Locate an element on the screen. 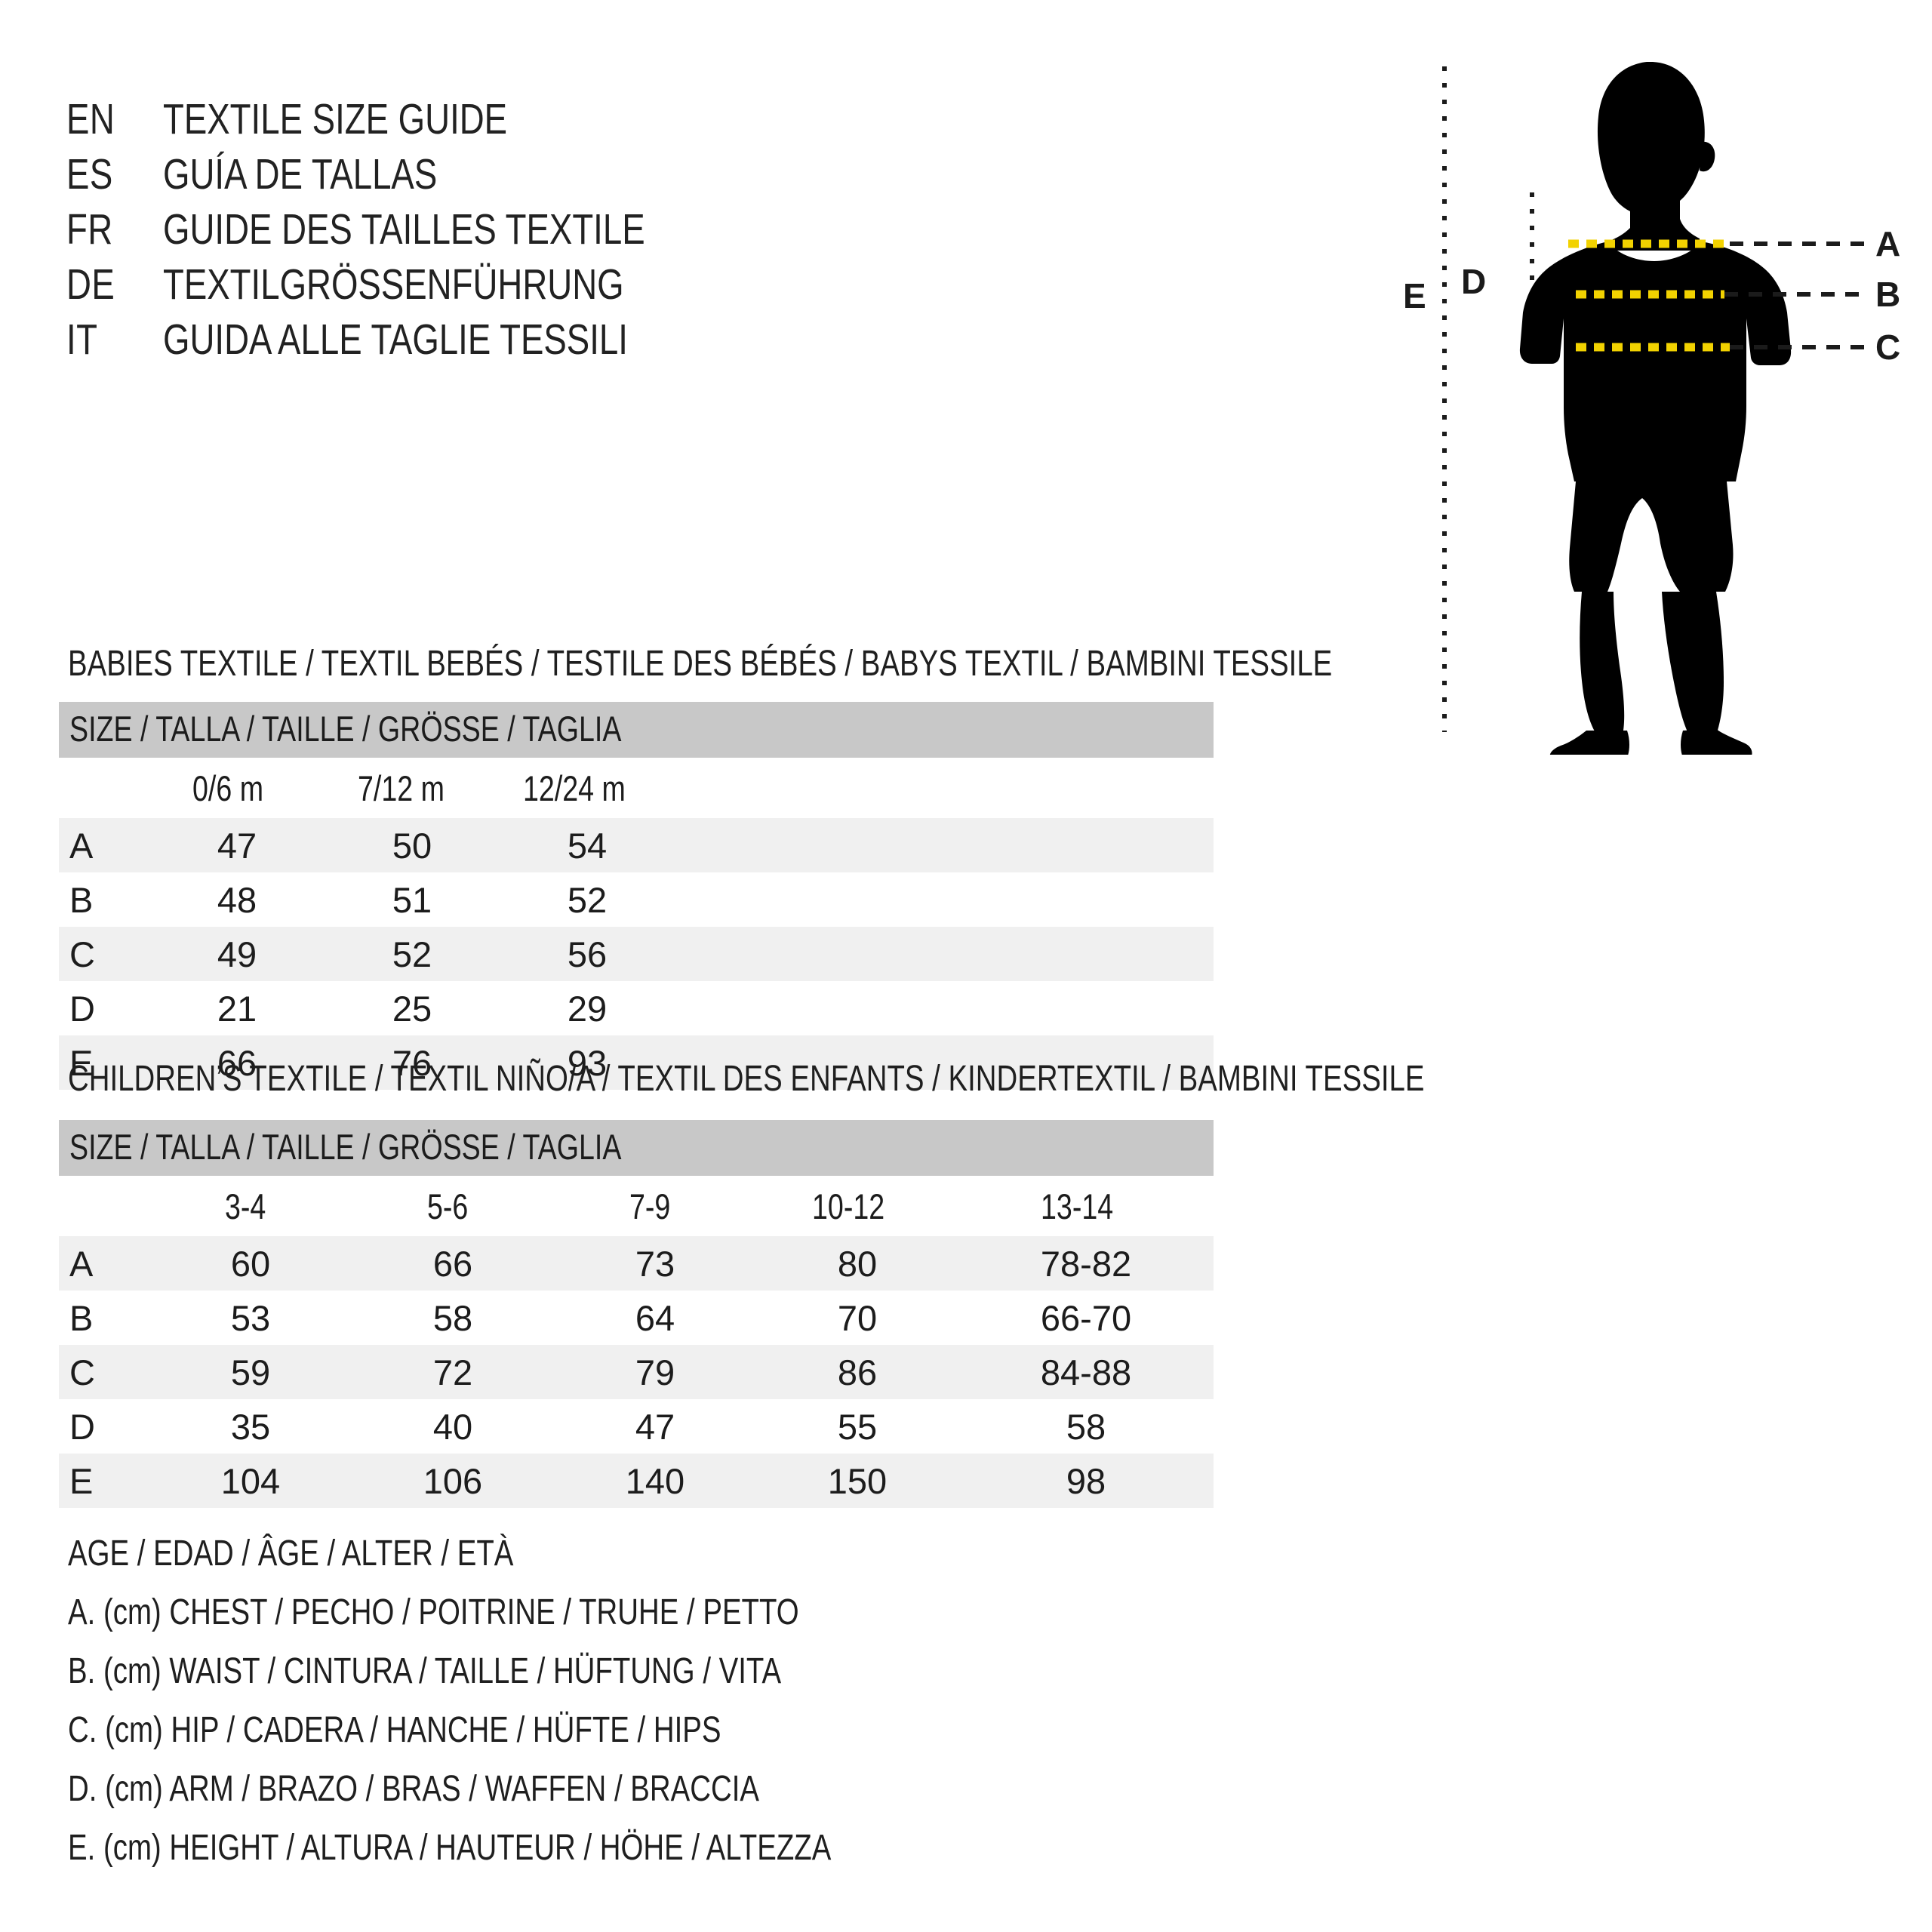 Image resolution: width=1932 pixels, height=1932 pixels. children-col-header-2: 7-9 is located at coordinates (655, 1206).